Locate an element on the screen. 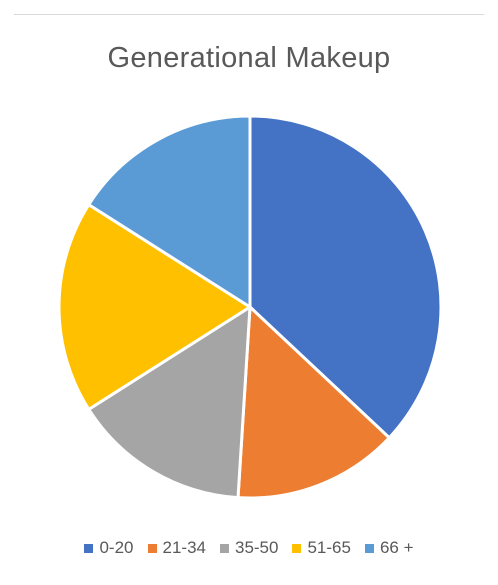 Image resolution: width=498 pixels, height=585 pixels. top-divider is located at coordinates (249, 14).